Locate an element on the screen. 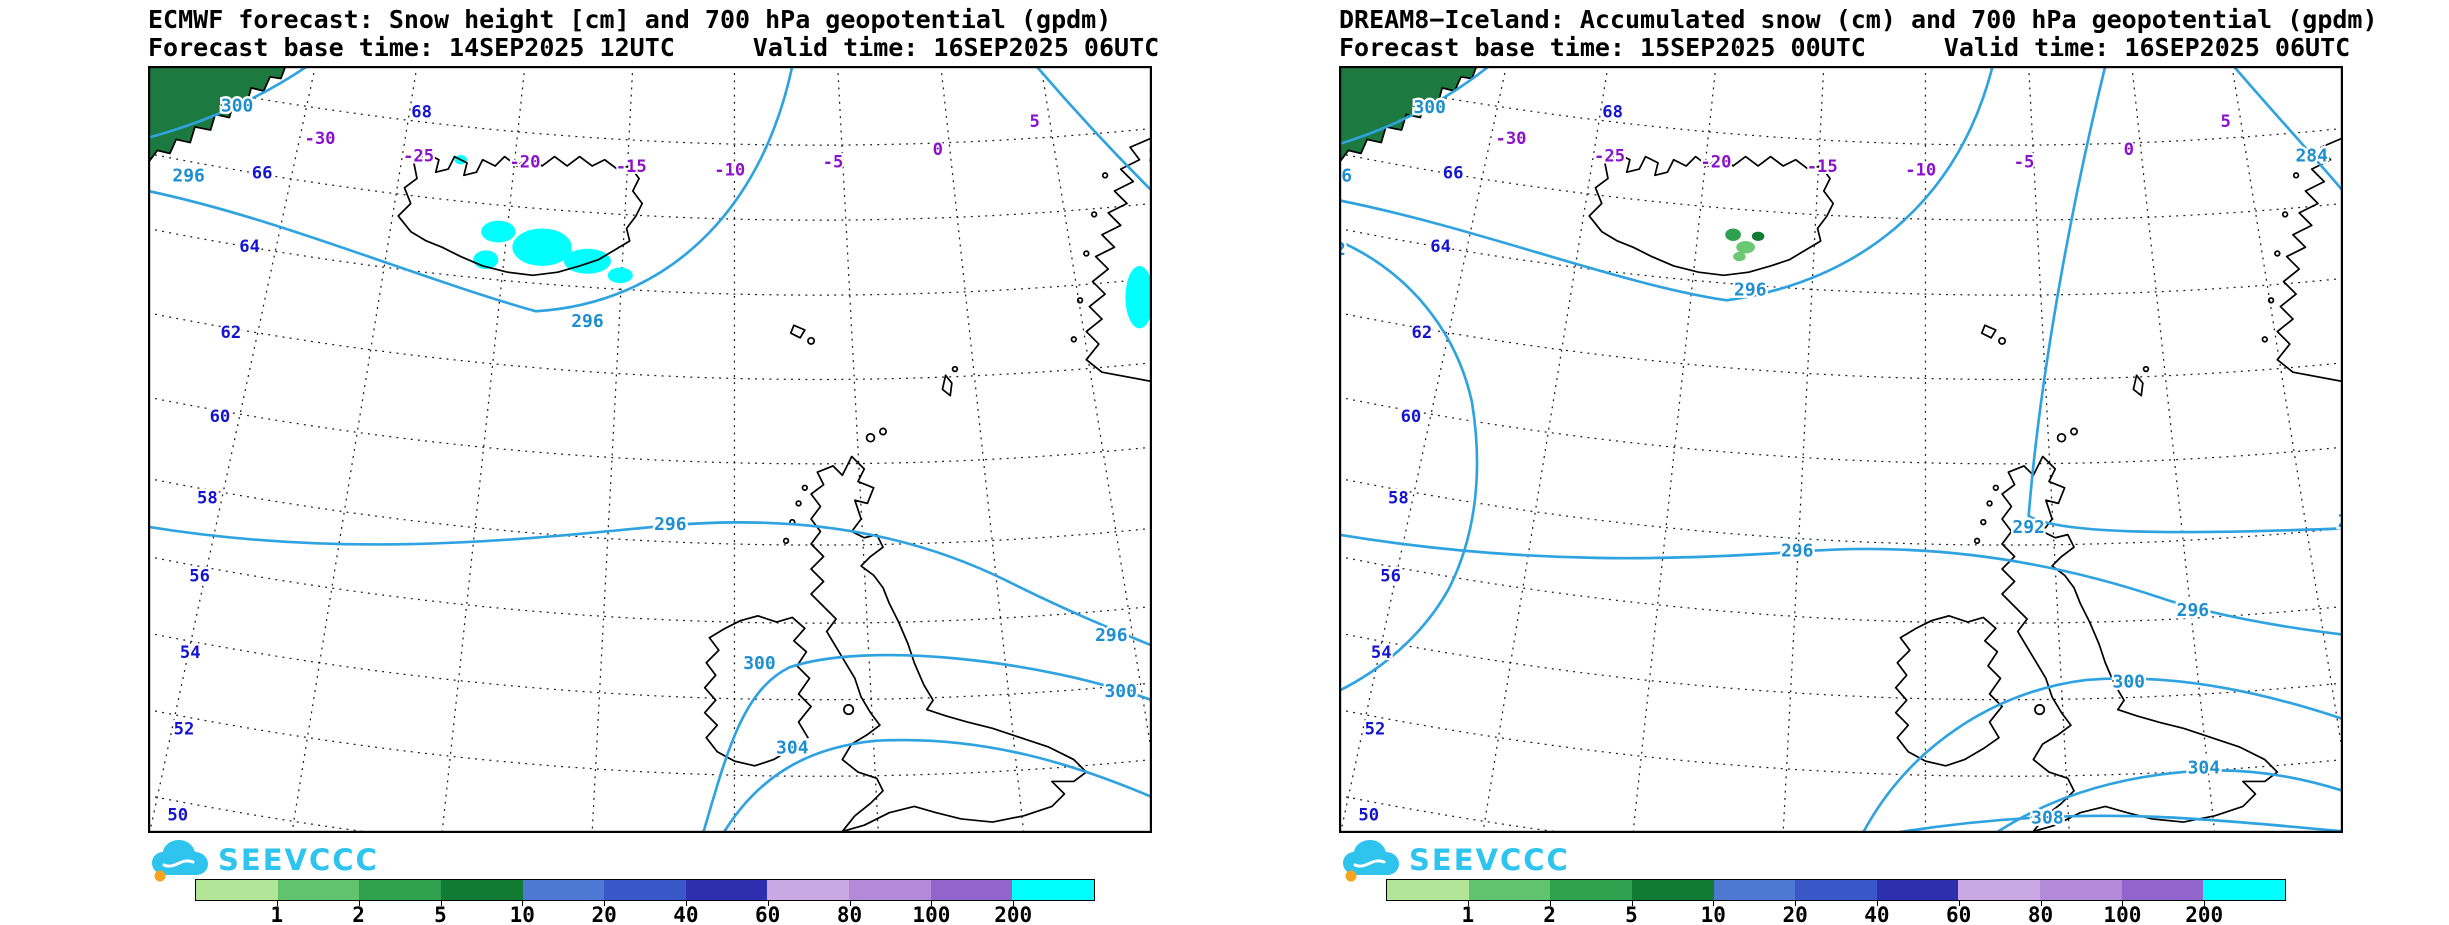 This screenshot has width=2449, height=925. snow-areas is located at coordinates (650, 197).